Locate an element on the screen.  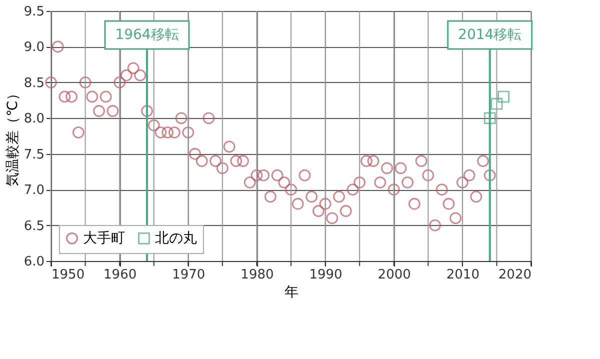
legend-label: 大手町 is located at coordinates (104, 238).